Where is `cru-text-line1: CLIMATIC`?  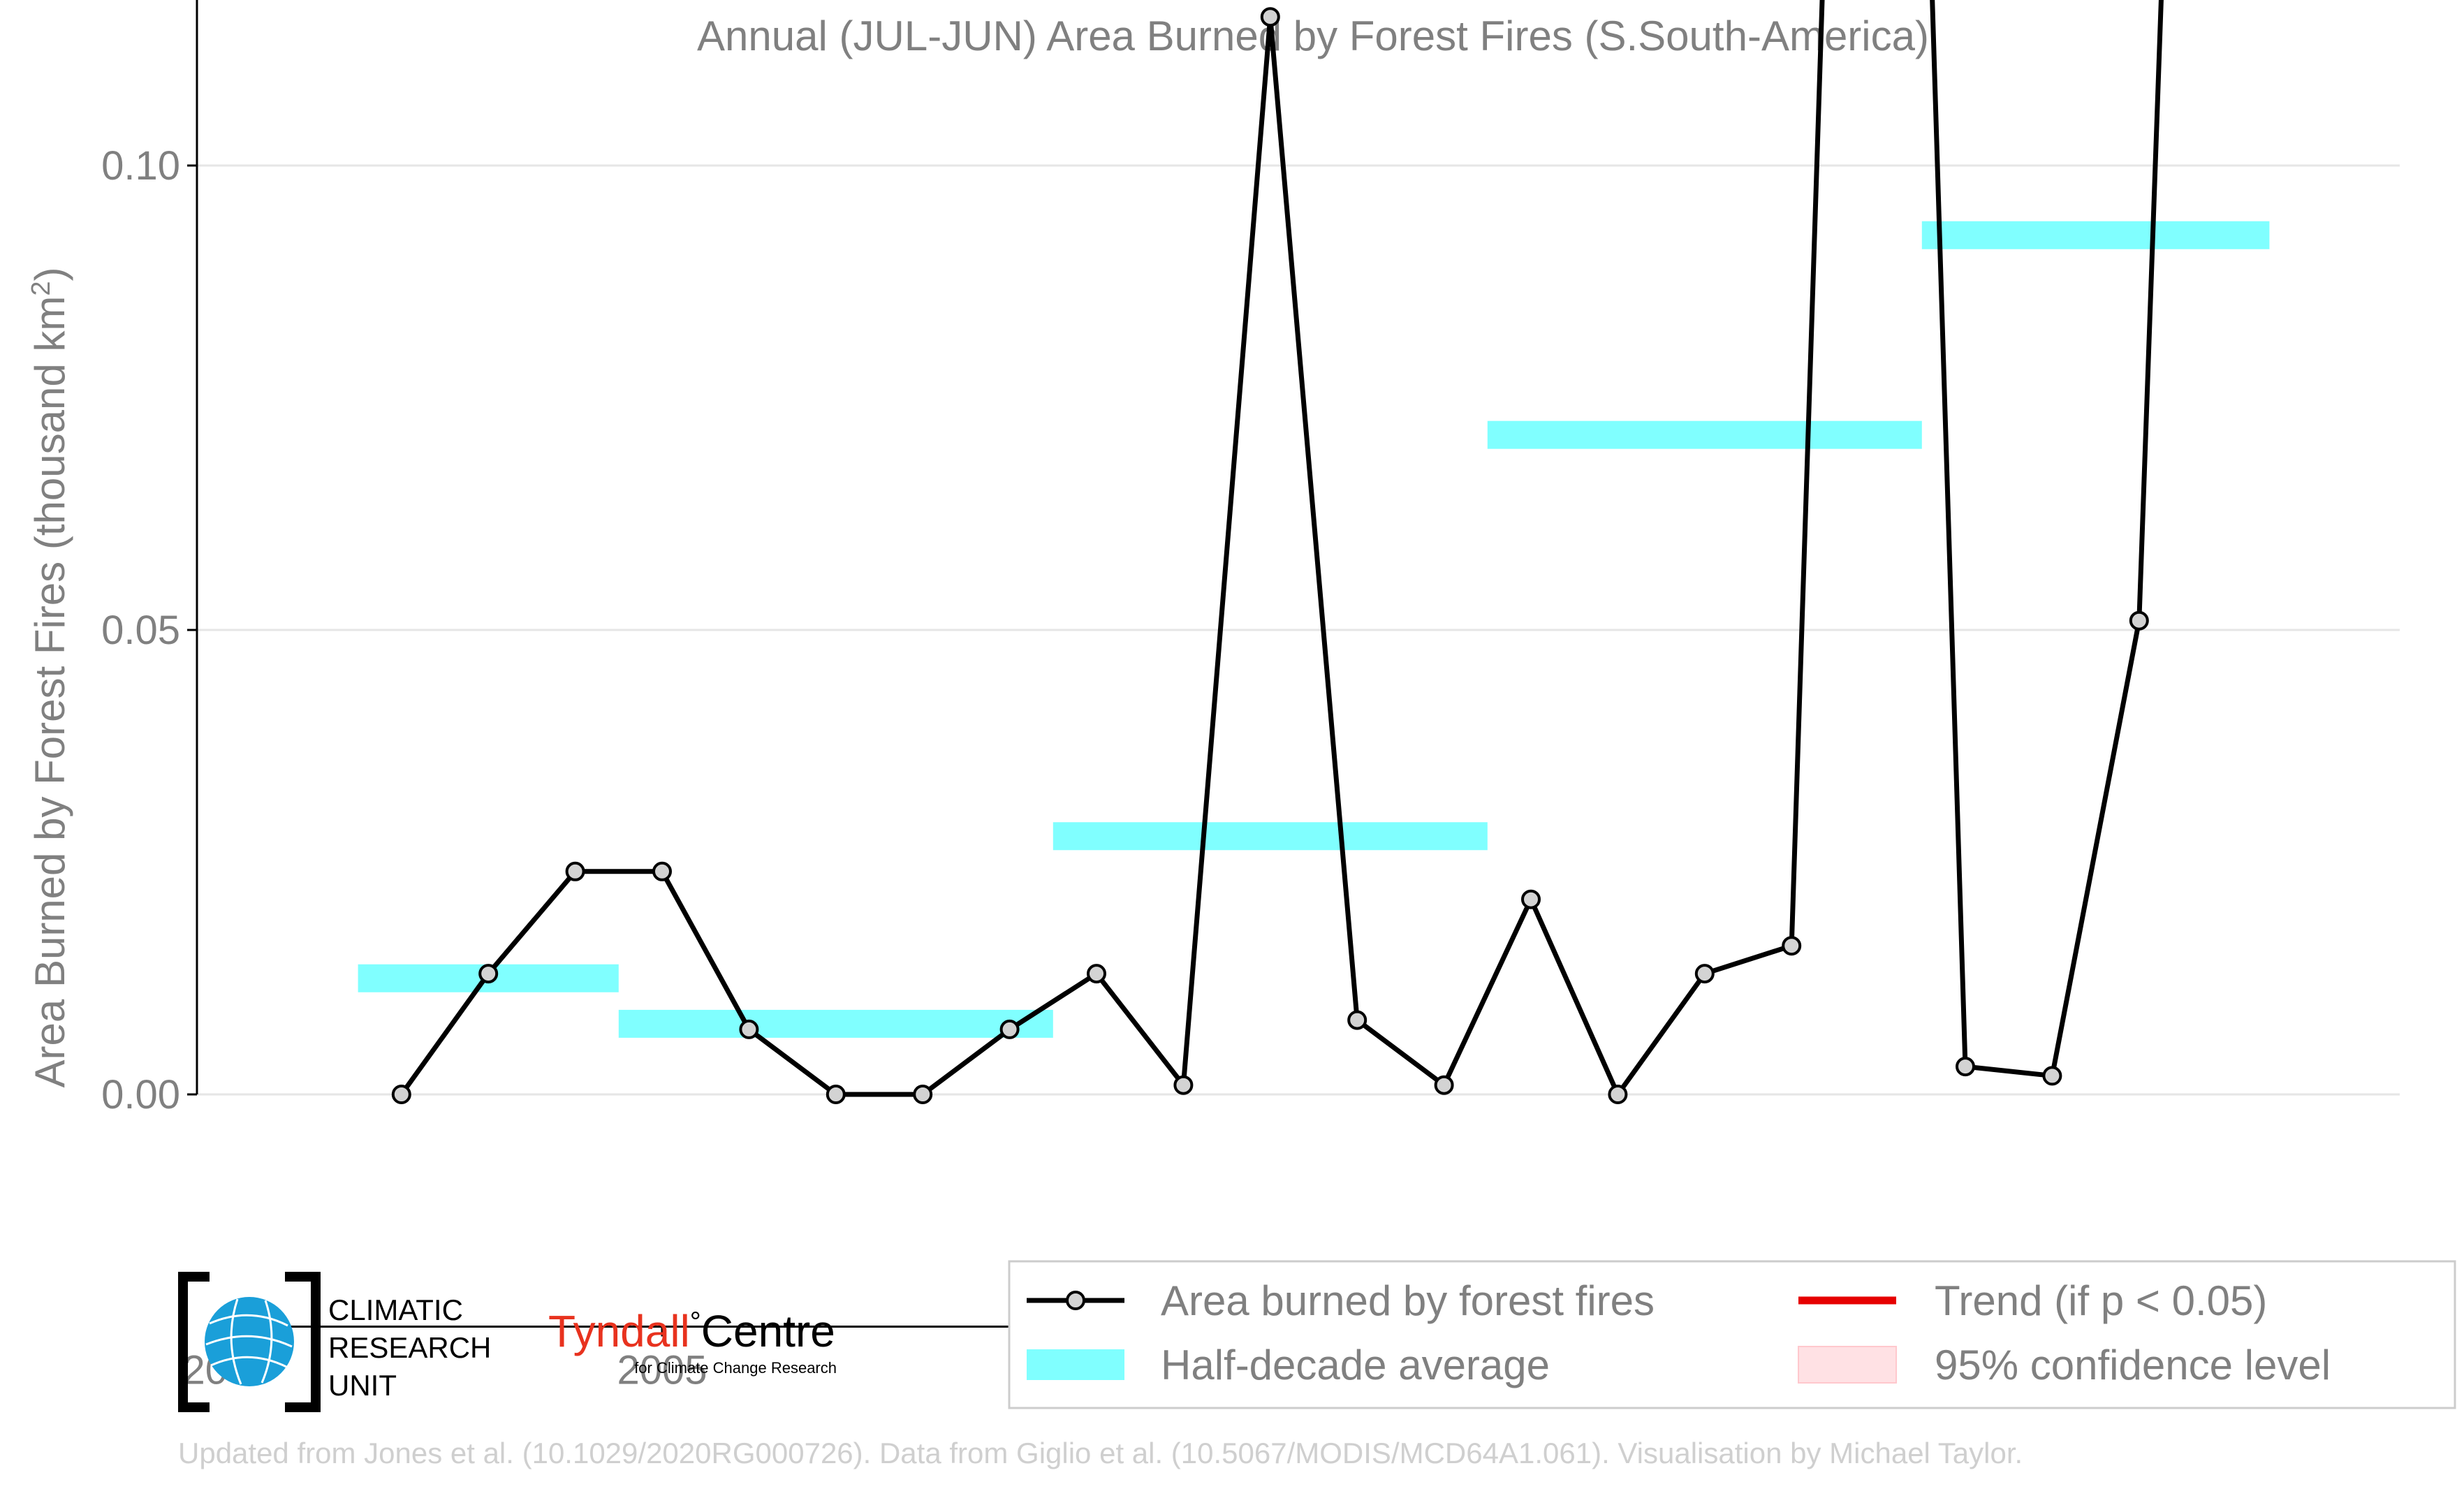
cru-text-line1: CLIMATIC is located at coordinates (395, 1309).